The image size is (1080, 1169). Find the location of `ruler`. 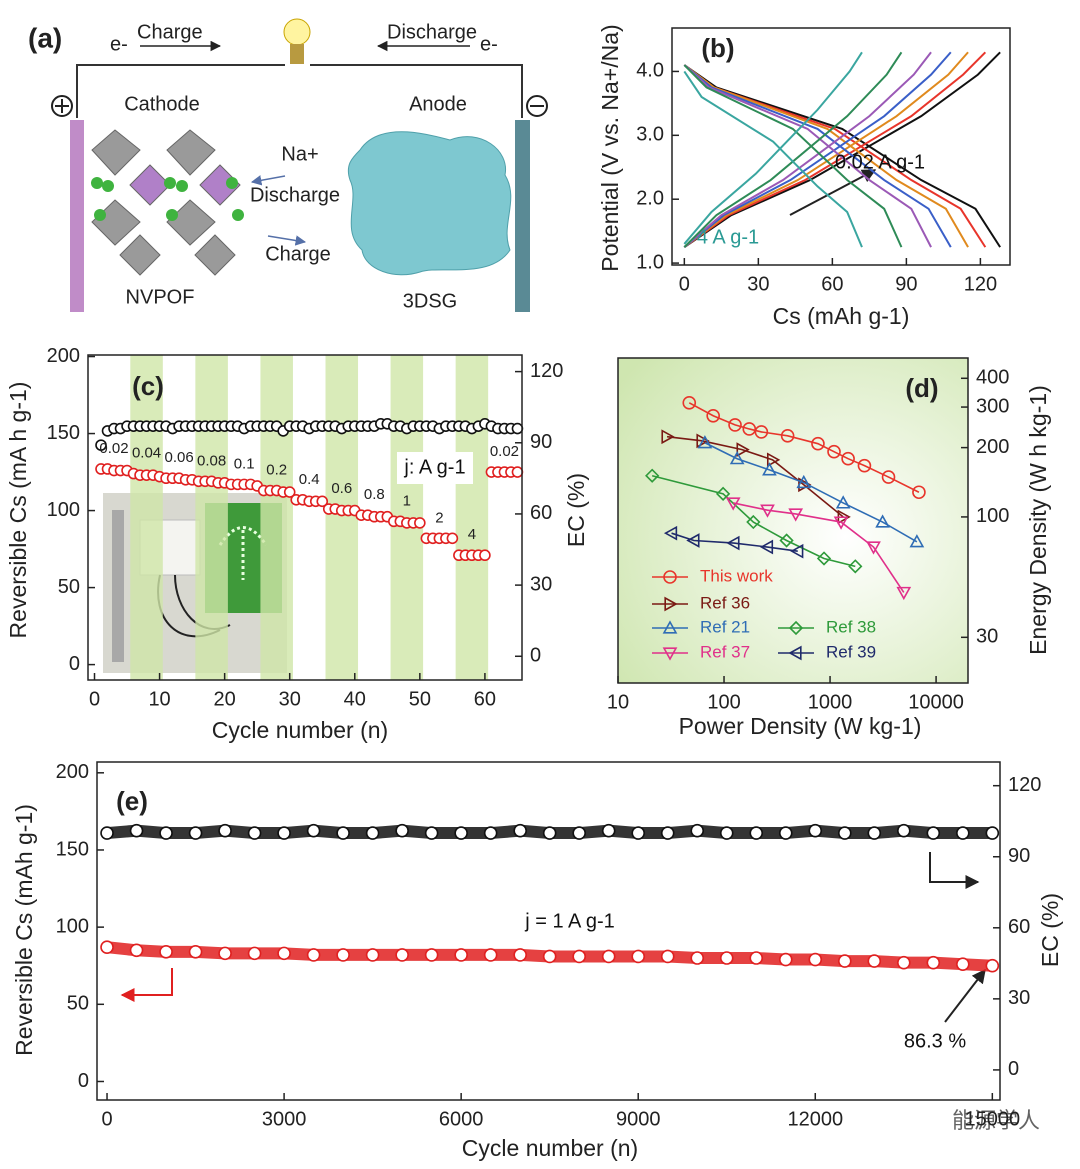

ruler is located at coordinates (118, 586).